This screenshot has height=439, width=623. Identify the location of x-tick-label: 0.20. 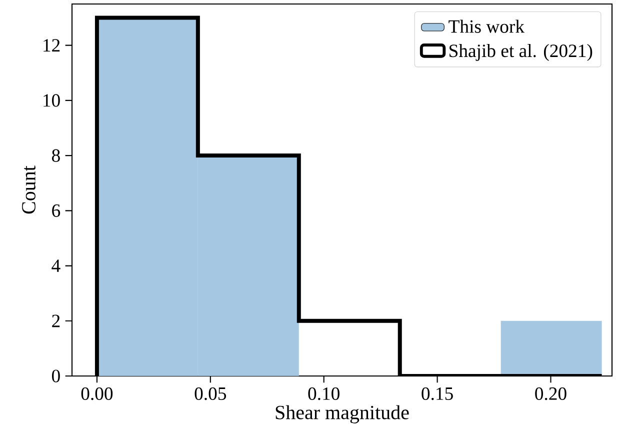
(550, 393).